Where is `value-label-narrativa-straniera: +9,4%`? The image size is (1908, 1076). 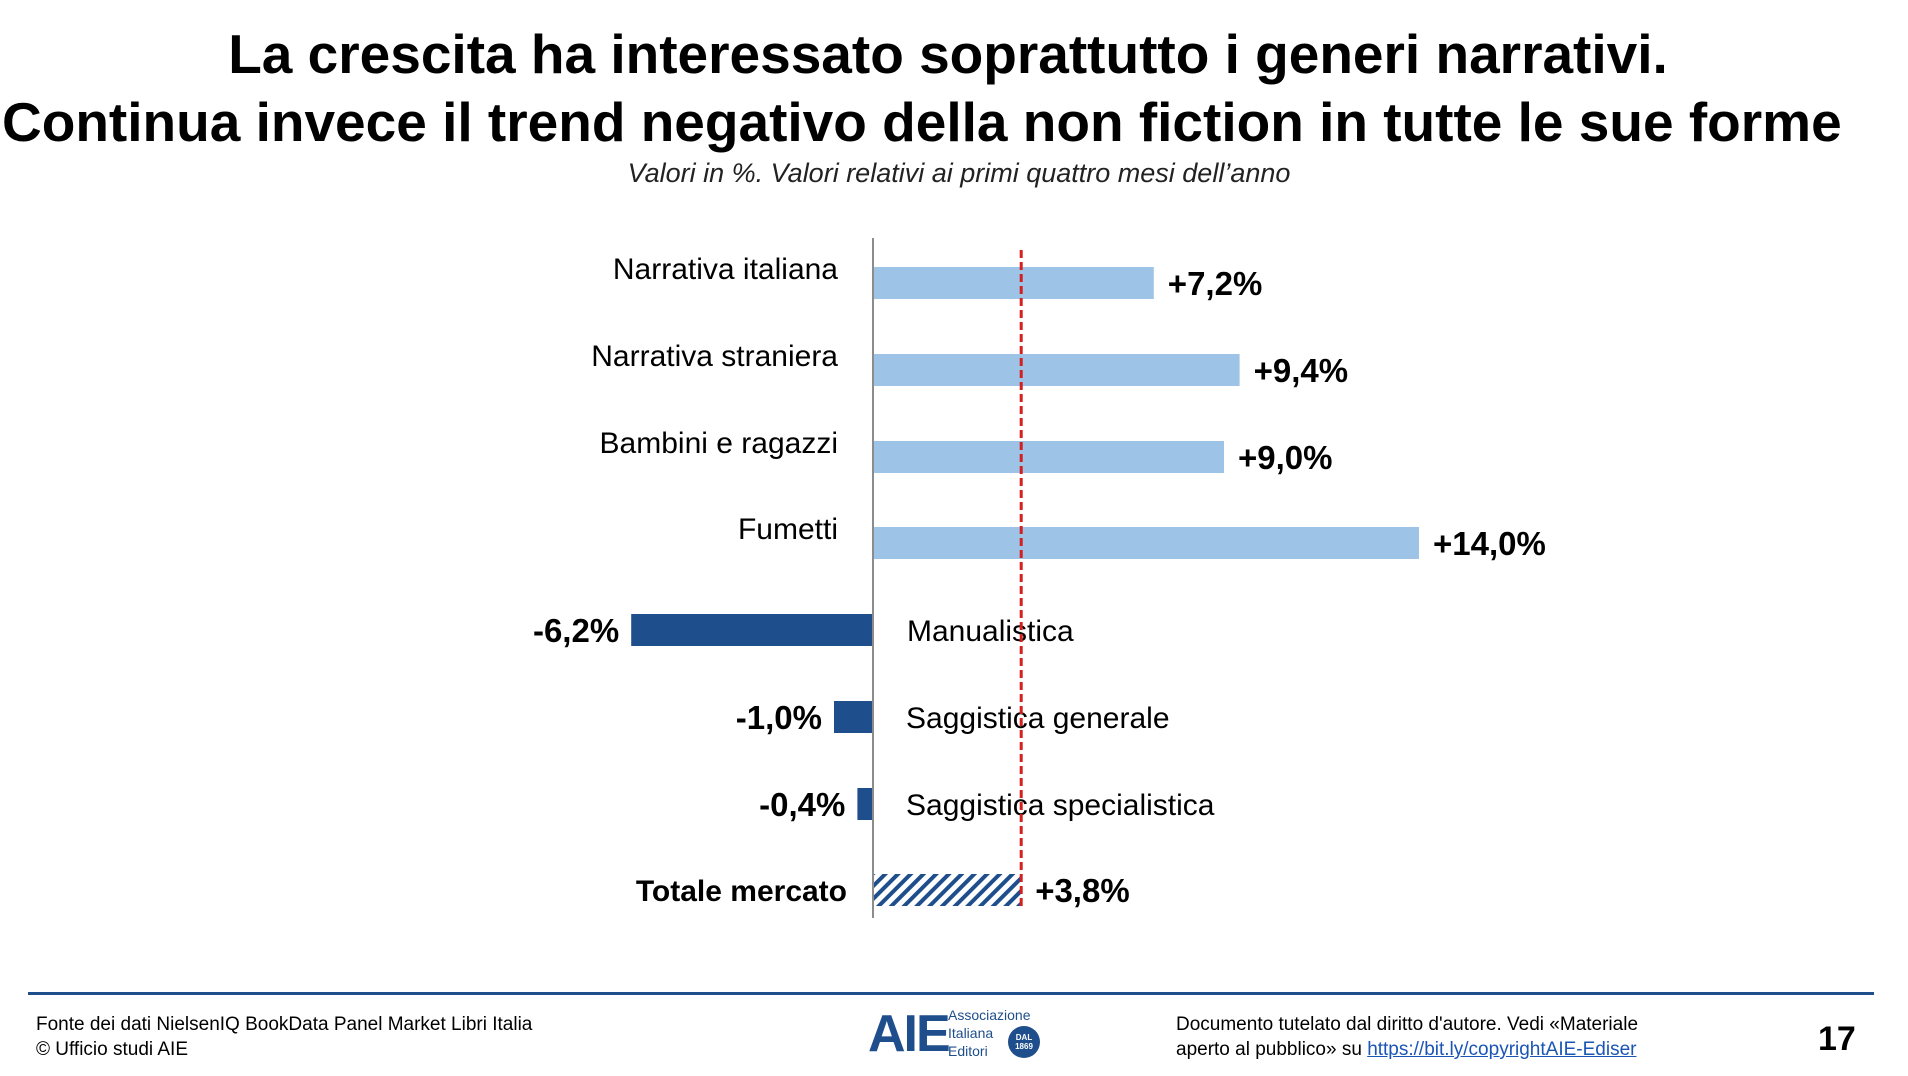
value-label-narrativa-straniera: +9,4% is located at coordinates (1301, 370).